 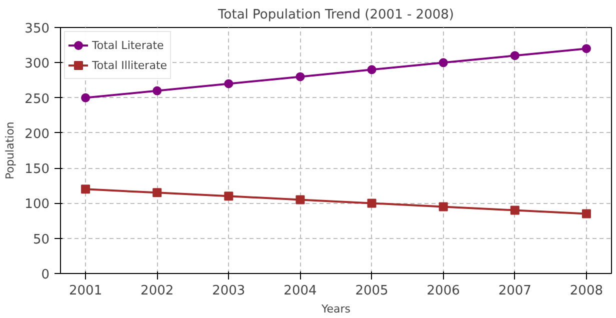 What do you see at coordinates (335, 15) in the screenshot?
I see `chart-title: Total Population Trend (2001 - 2008)` at bounding box center [335, 15].